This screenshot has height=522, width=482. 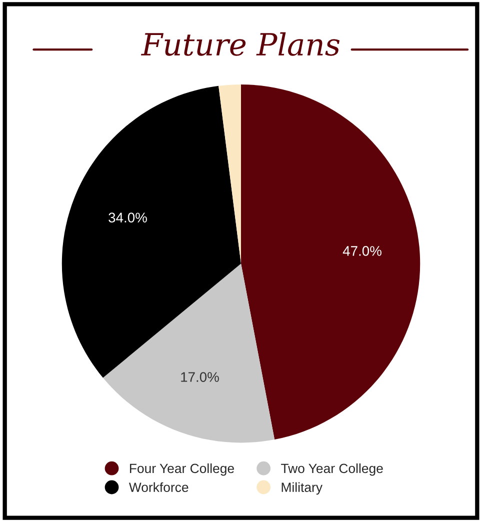 I want to click on data-label: 34.0%, so click(x=127, y=217).